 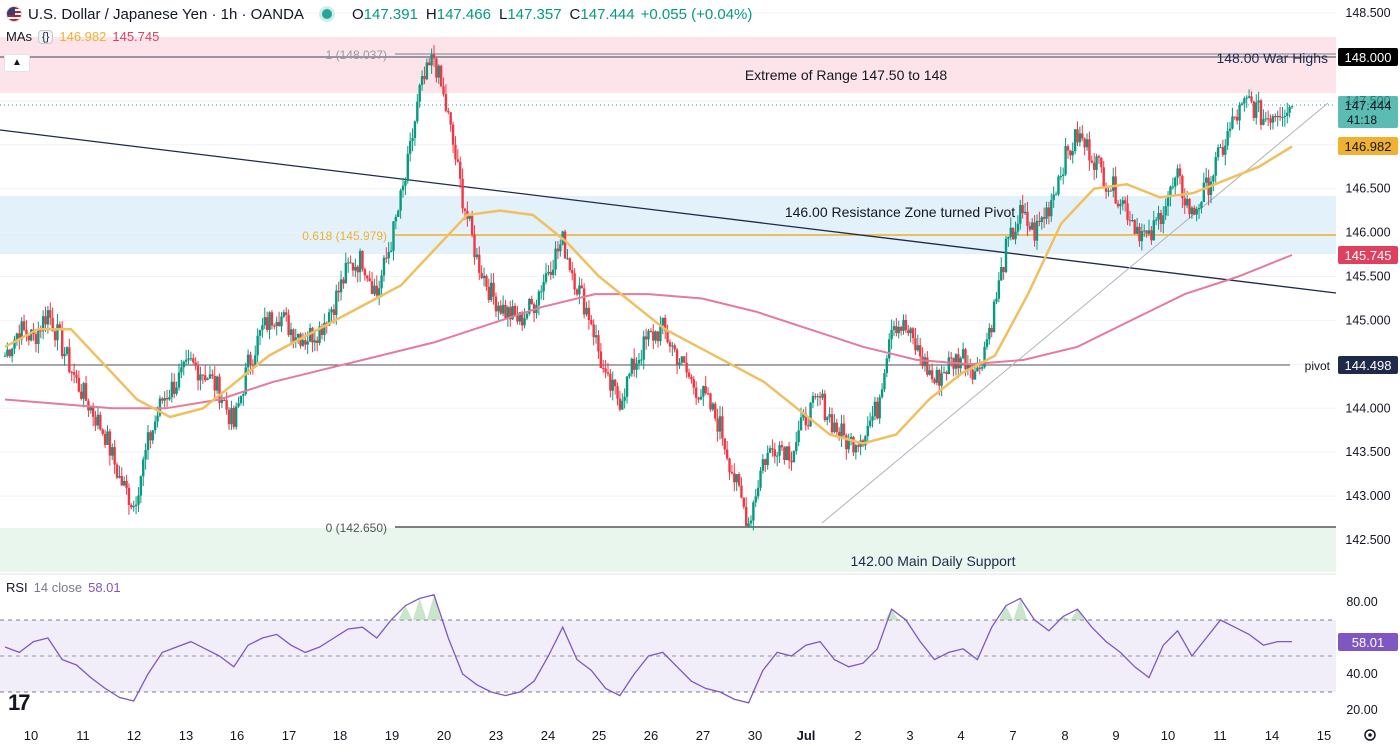 I want to click on price-tick-label: 145.000, so click(x=1367, y=320).